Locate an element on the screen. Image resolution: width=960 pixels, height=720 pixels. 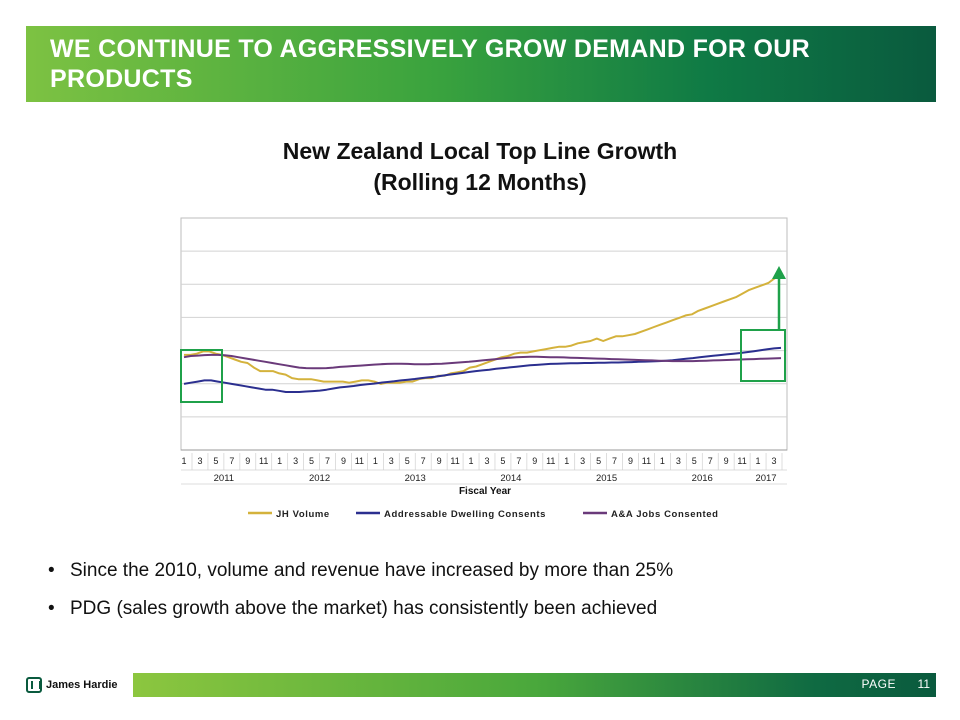
highlight-boxes is located at coordinates (483, 366).